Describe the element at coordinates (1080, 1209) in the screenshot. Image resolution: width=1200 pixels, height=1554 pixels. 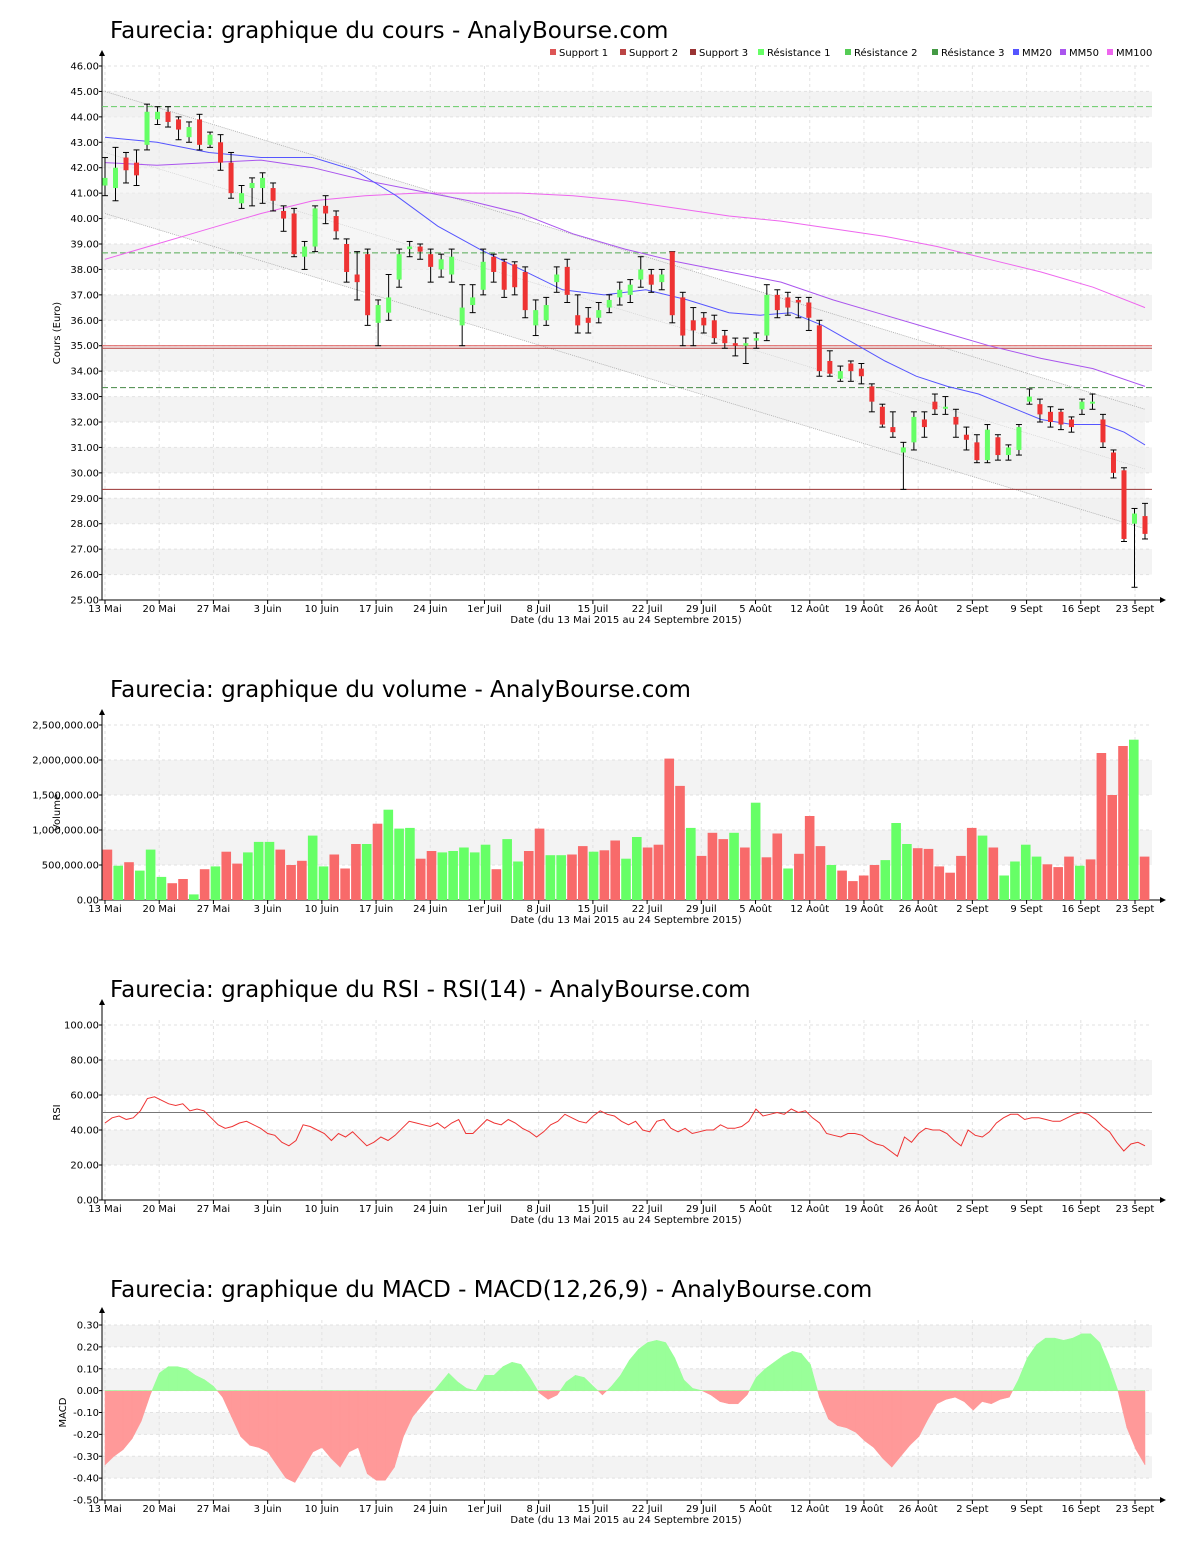
I see `x-tick-label: 16 Sept` at that location.